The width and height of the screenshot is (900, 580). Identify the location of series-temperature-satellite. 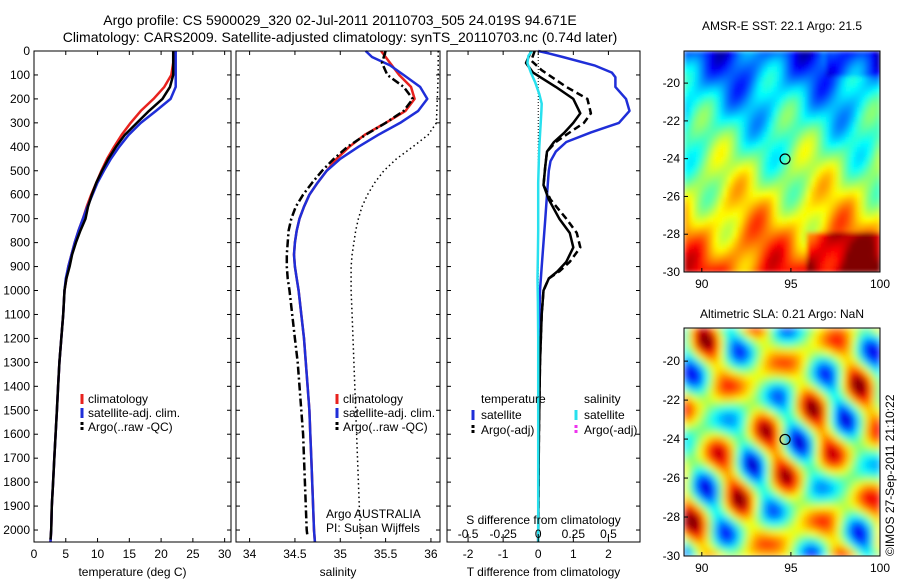
(583, 296).